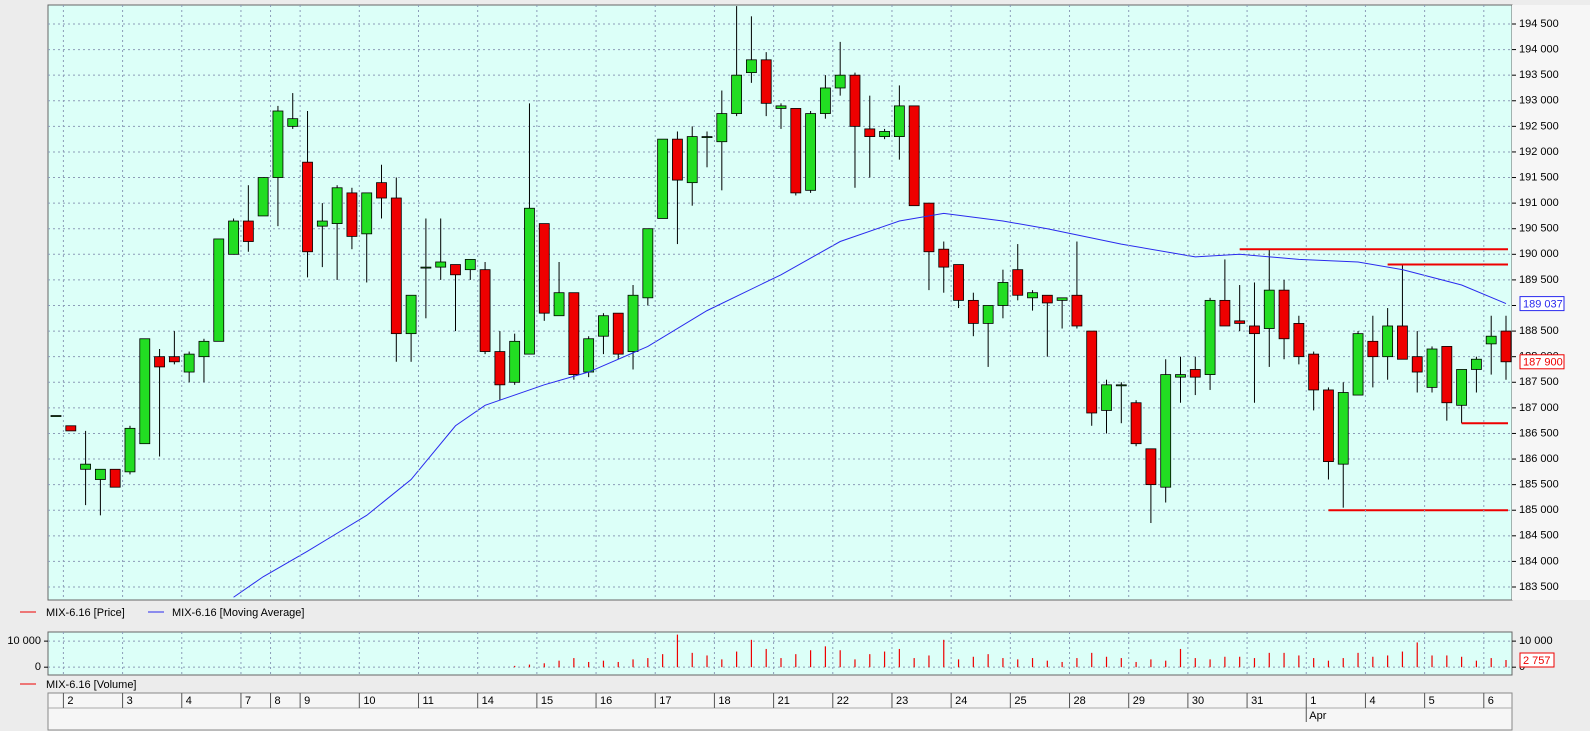  I want to click on x-tick-label: 9, so click(307, 701).